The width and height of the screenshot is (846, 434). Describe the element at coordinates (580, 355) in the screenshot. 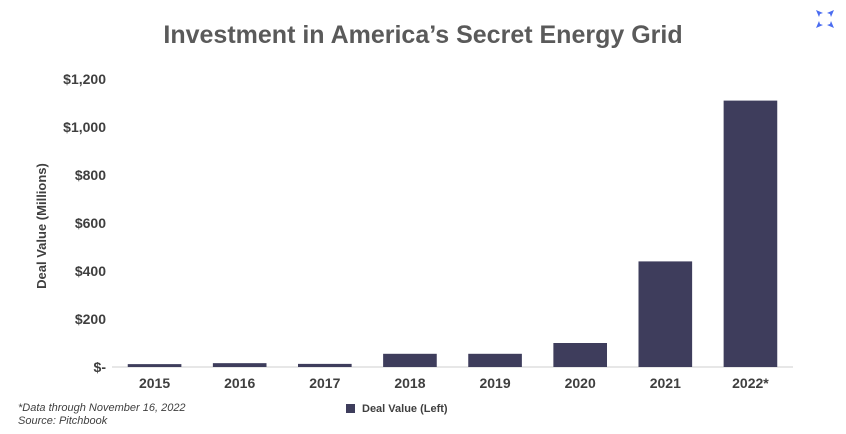

I see `bar-2020` at that location.